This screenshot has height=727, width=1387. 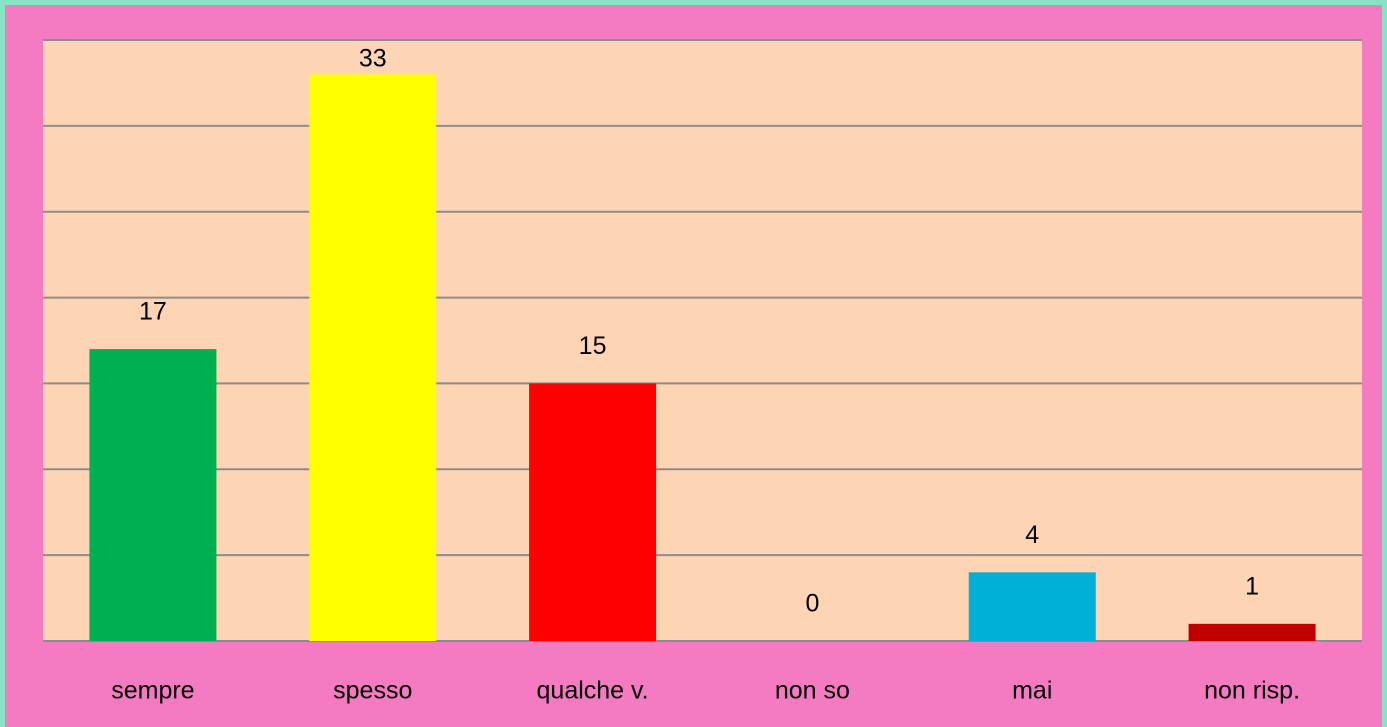 I want to click on data-label: 33, so click(x=373, y=59).